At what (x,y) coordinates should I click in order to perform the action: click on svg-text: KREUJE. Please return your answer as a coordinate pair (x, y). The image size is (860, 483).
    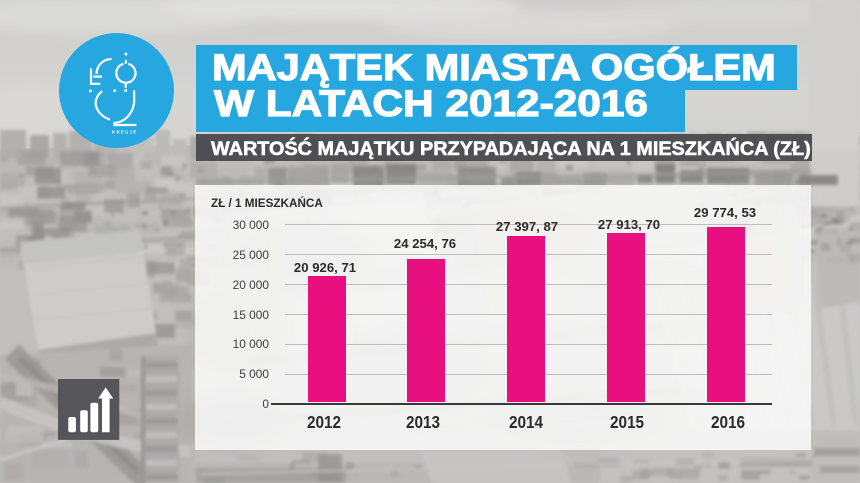
    Looking at the image, I should click on (125, 131).